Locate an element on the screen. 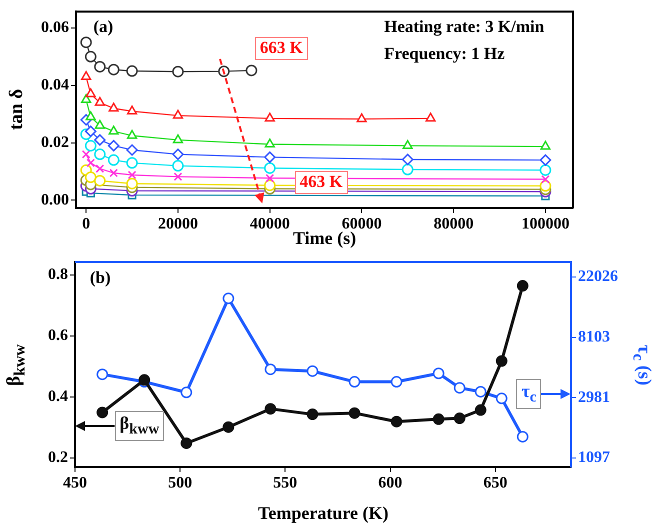 The image size is (653, 525). y-tick-label: 0.4 is located at coordinates (58, 397).